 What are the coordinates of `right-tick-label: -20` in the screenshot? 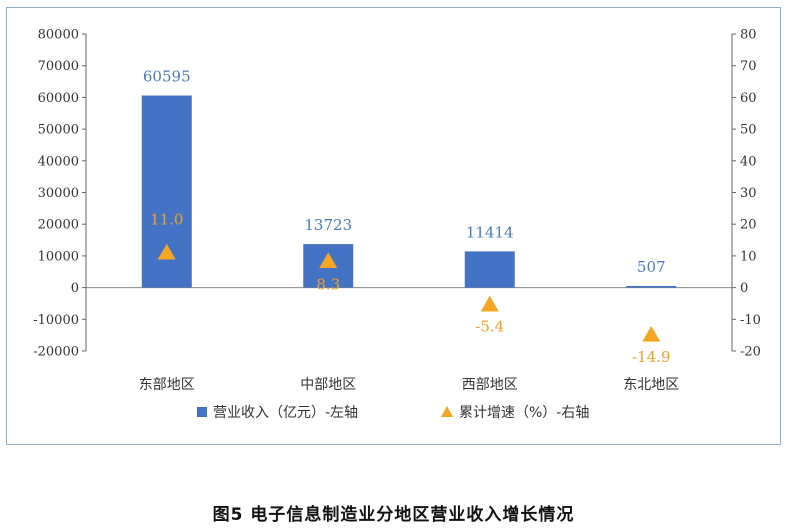 It's located at (750, 352).